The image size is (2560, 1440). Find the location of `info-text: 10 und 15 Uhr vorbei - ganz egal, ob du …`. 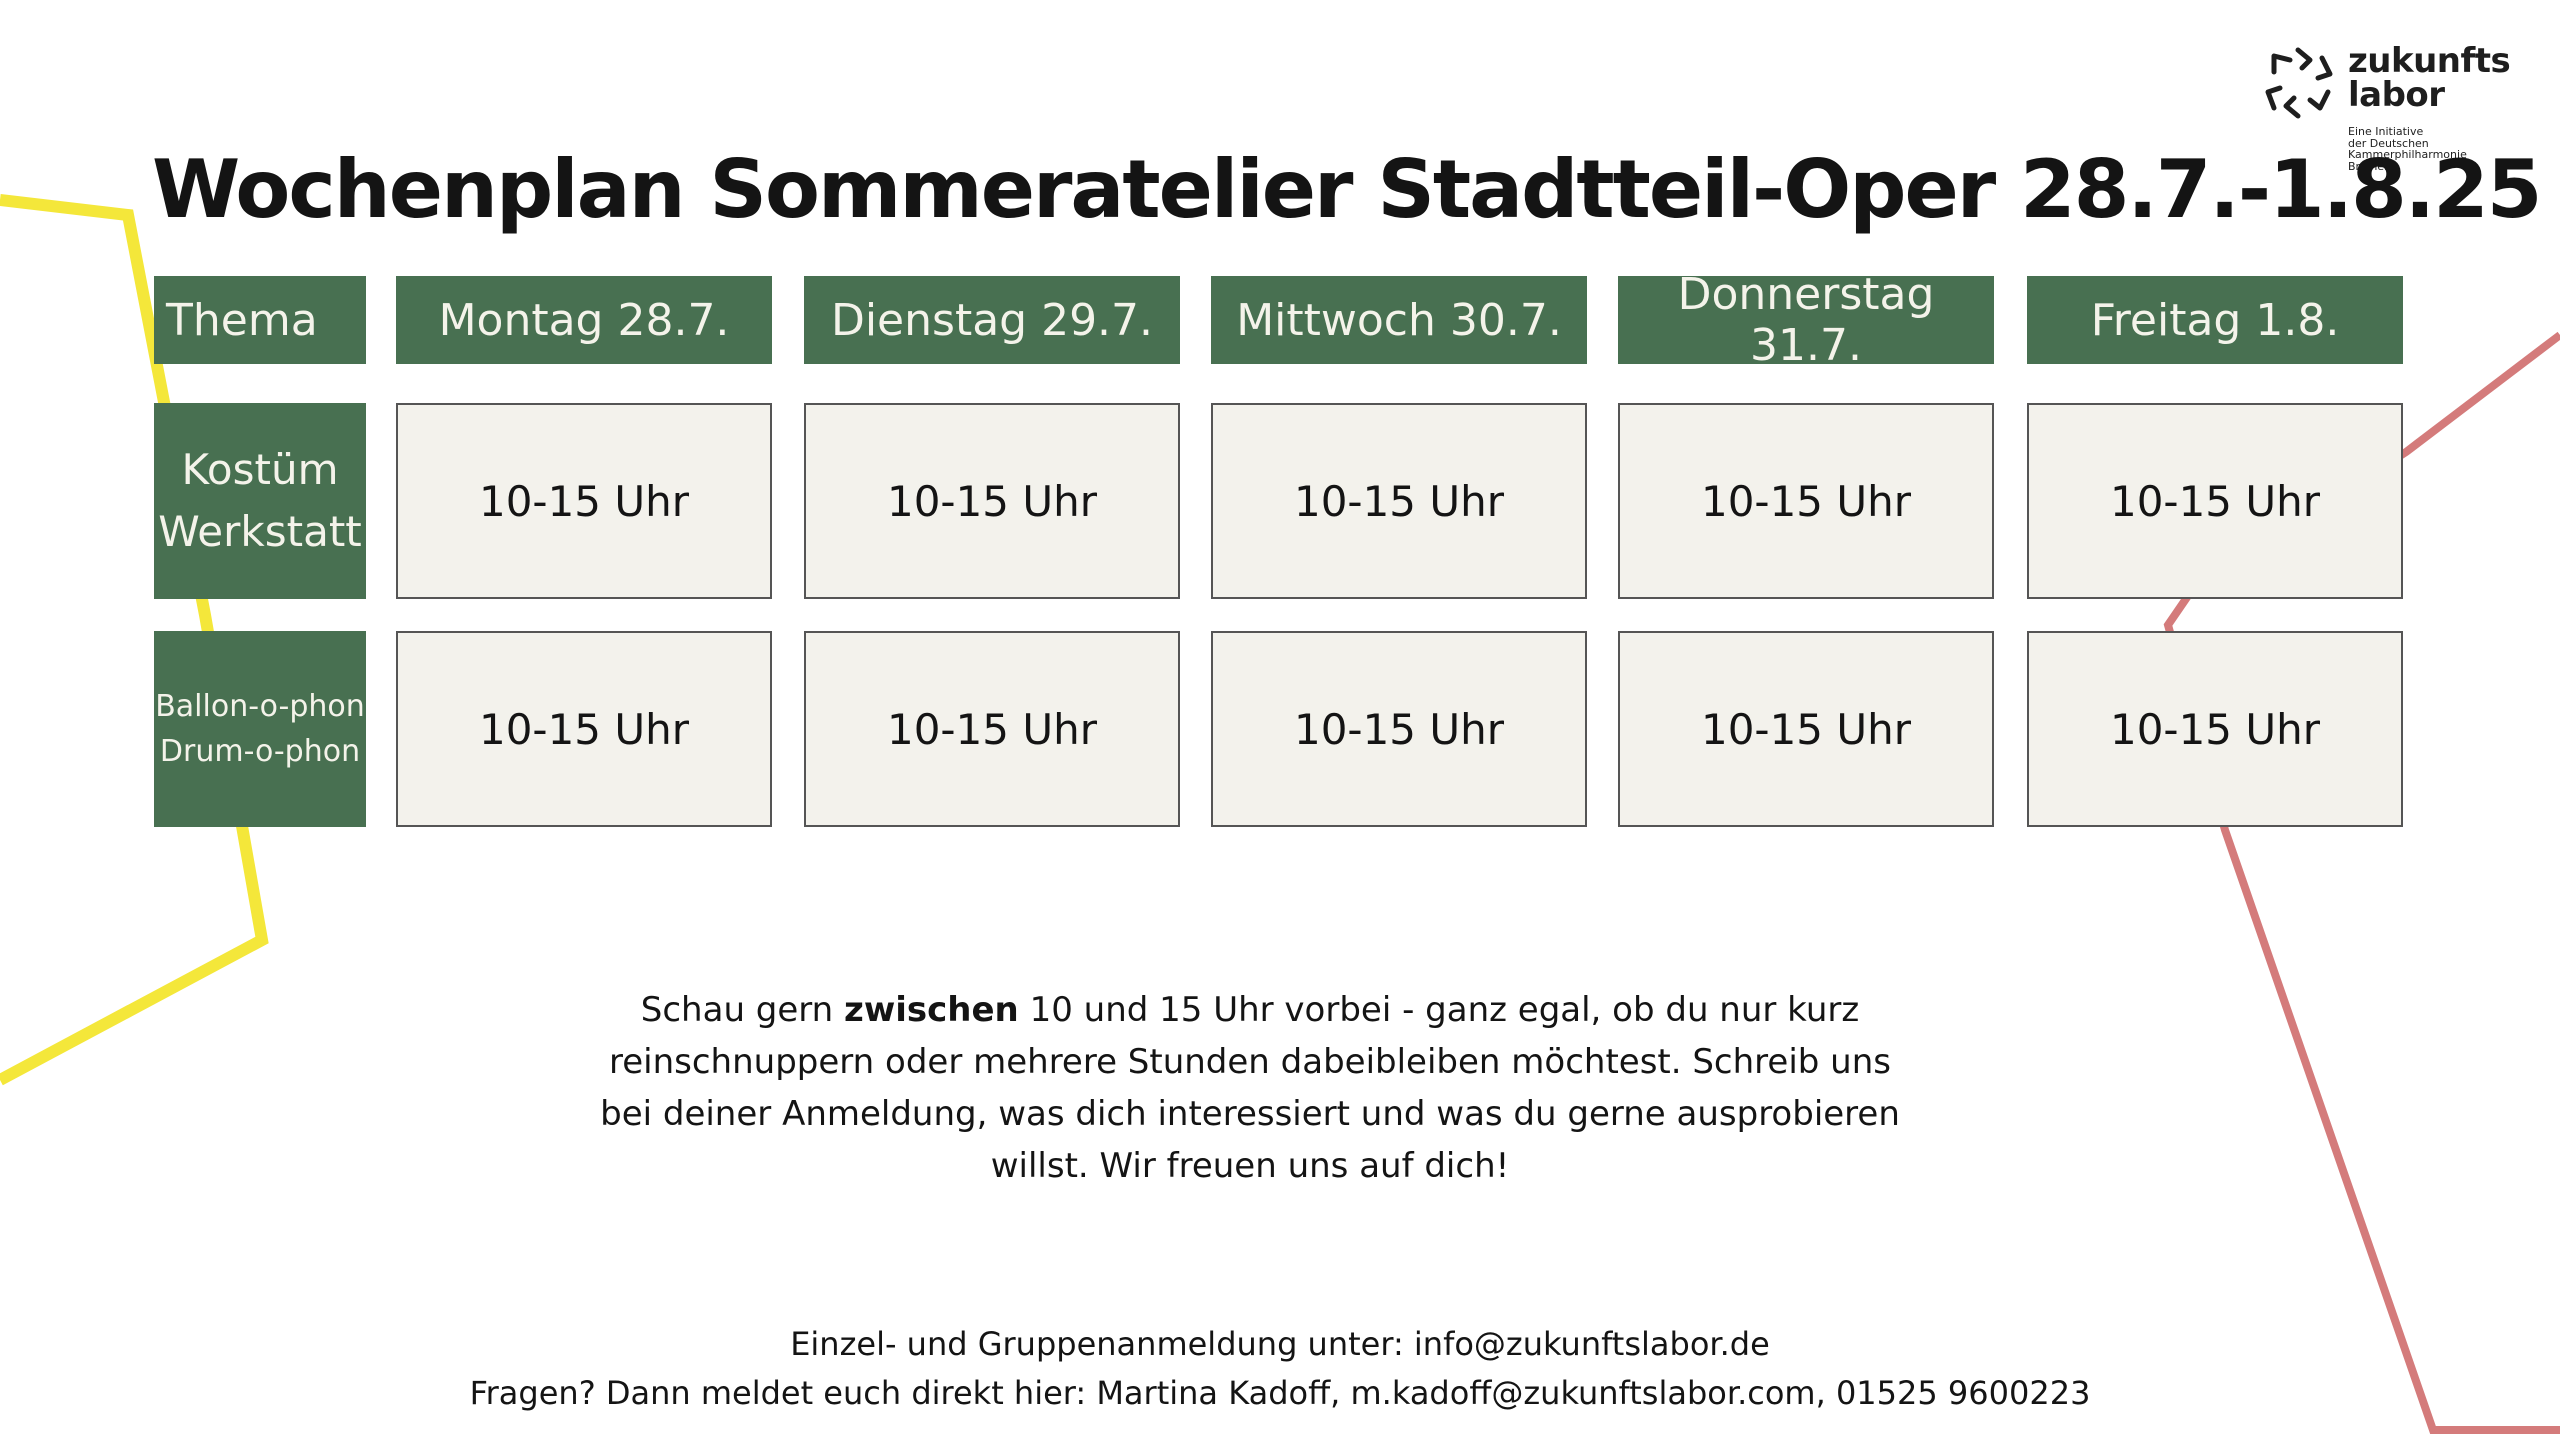

info-text: 10 und 15 Uhr vorbei - ganz egal, ob du … is located at coordinates (1250, 1088).